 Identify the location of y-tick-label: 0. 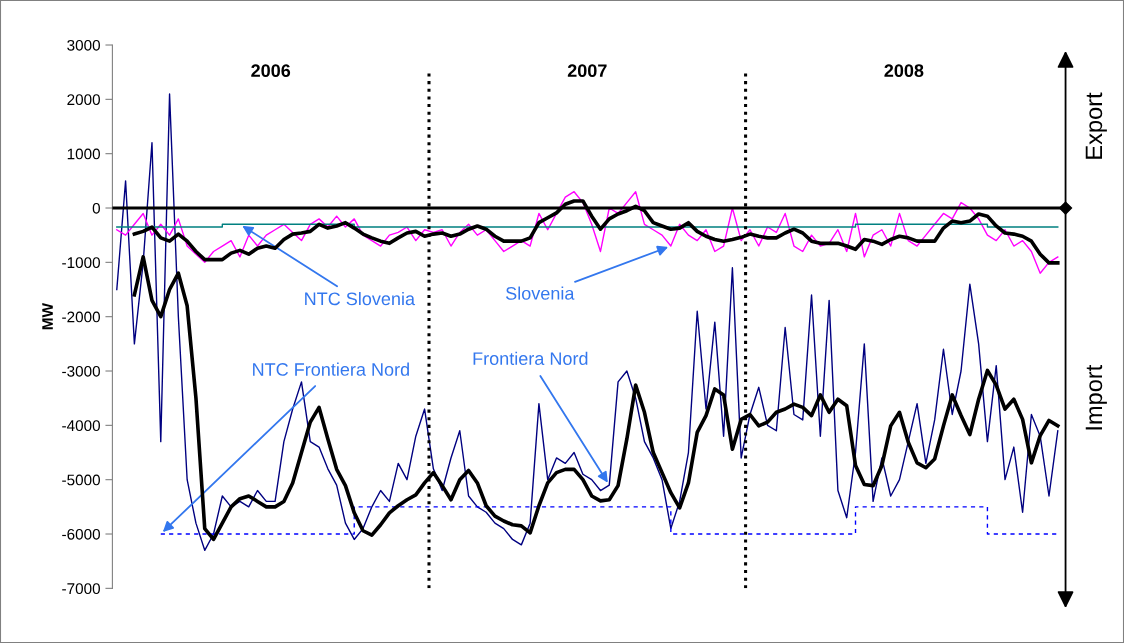
(96, 208).